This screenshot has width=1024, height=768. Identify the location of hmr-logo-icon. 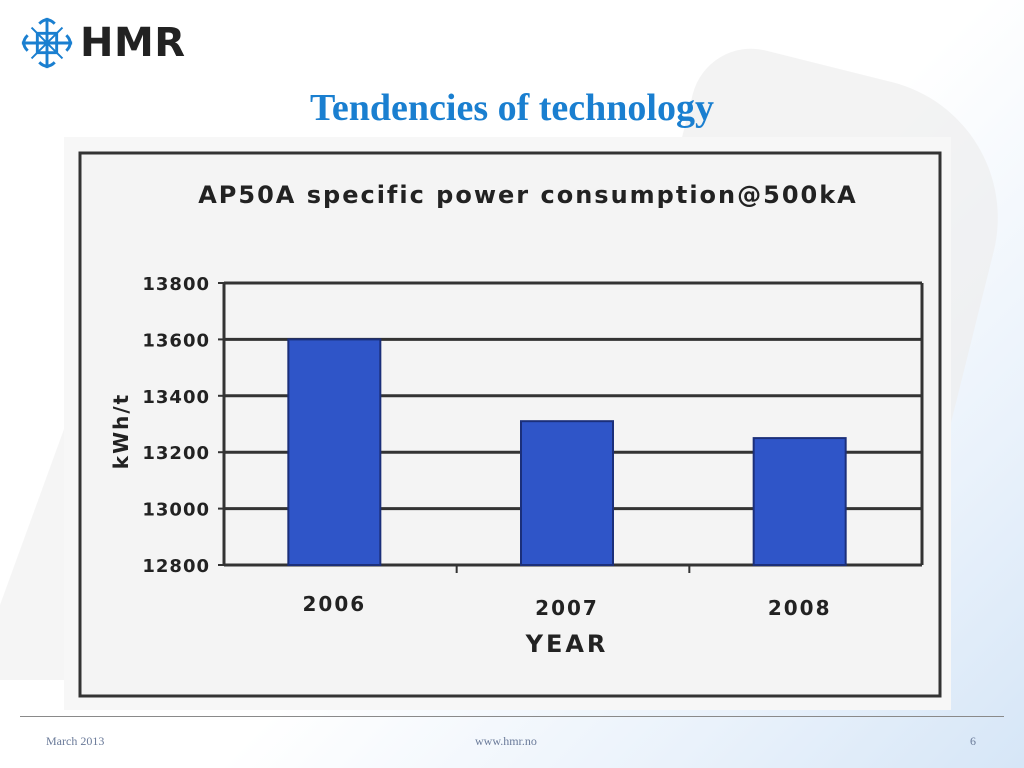
(47, 43).